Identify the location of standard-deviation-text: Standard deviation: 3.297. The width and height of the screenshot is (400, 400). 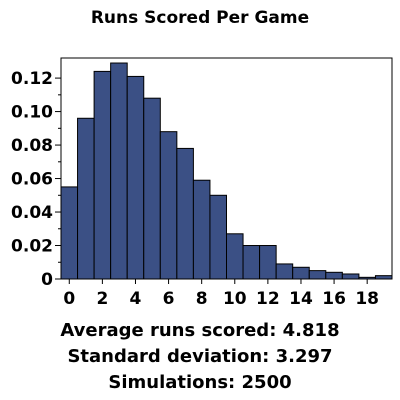
(200, 356).